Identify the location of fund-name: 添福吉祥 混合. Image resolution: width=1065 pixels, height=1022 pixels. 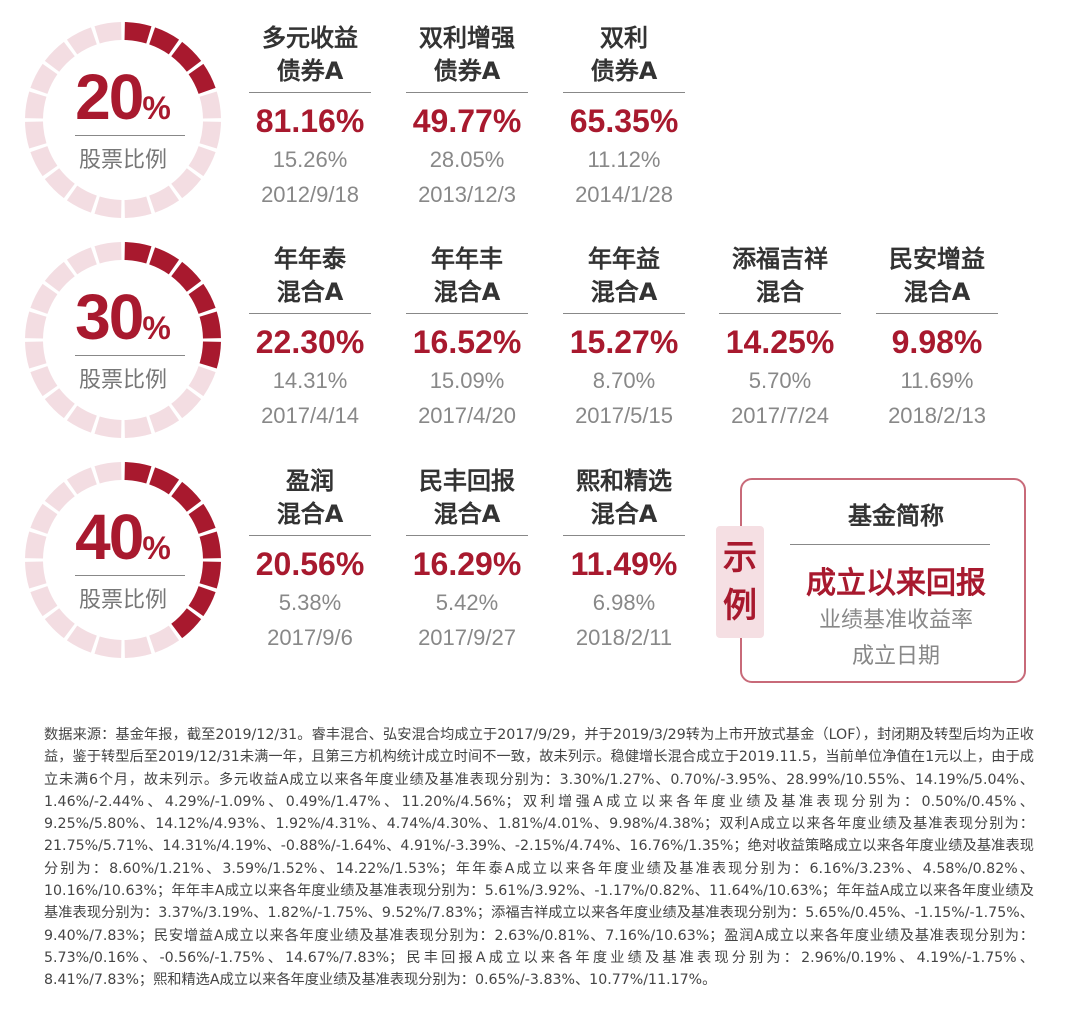
(780, 275).